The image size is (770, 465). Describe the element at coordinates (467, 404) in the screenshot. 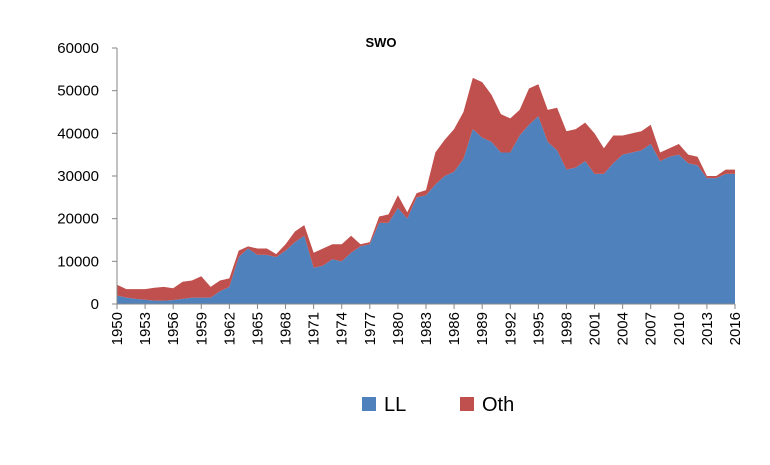

I see `legend-swatch-oth` at that location.